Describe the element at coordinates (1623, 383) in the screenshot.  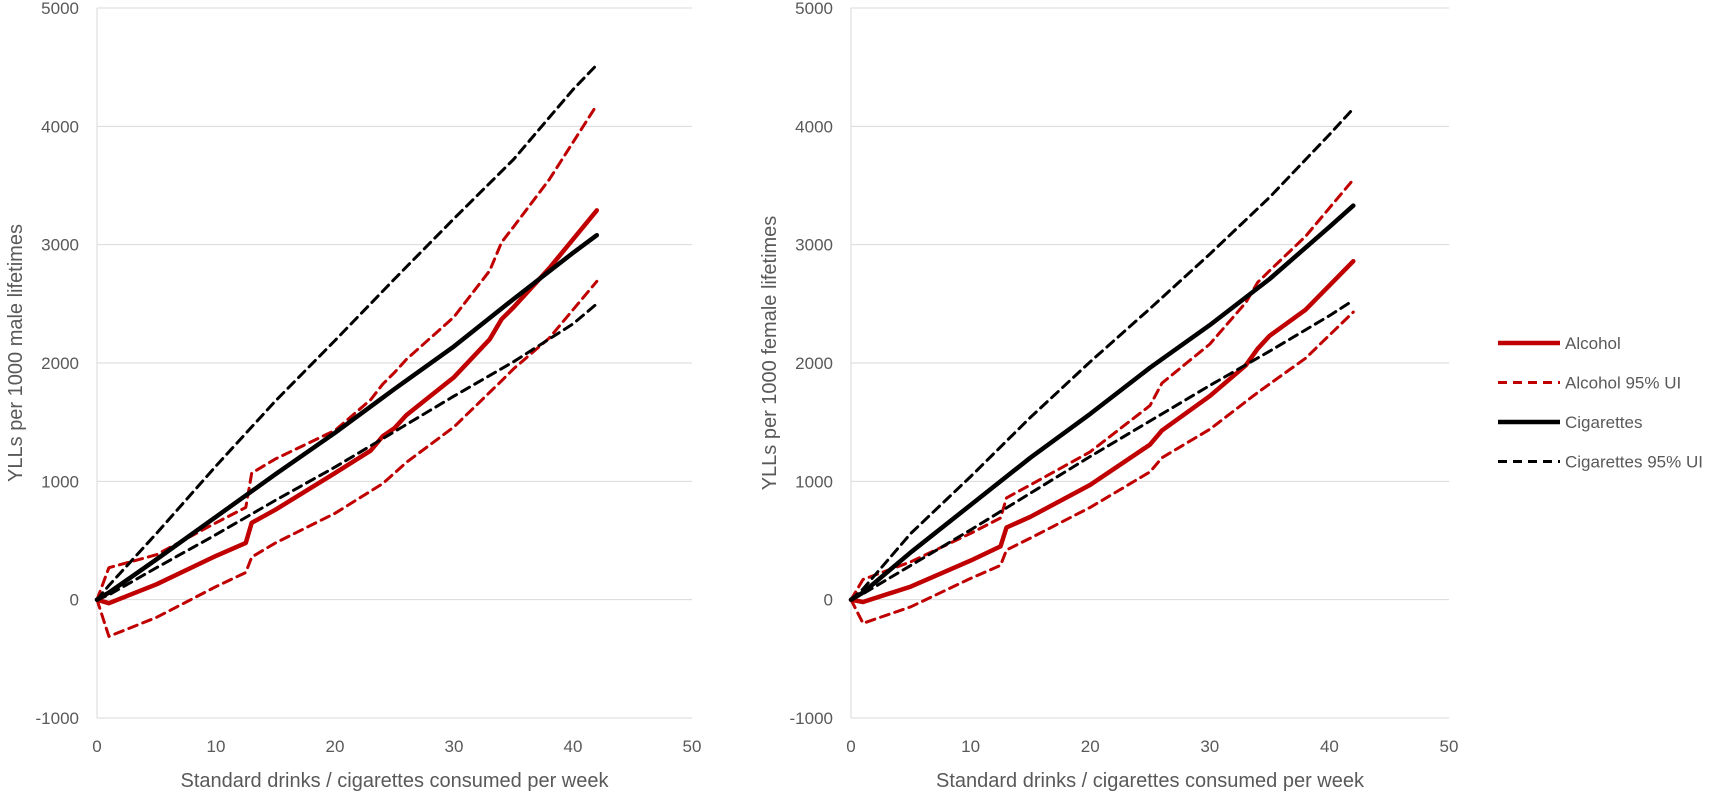
I see `legend-label: Alcohol 95% UI` at that location.